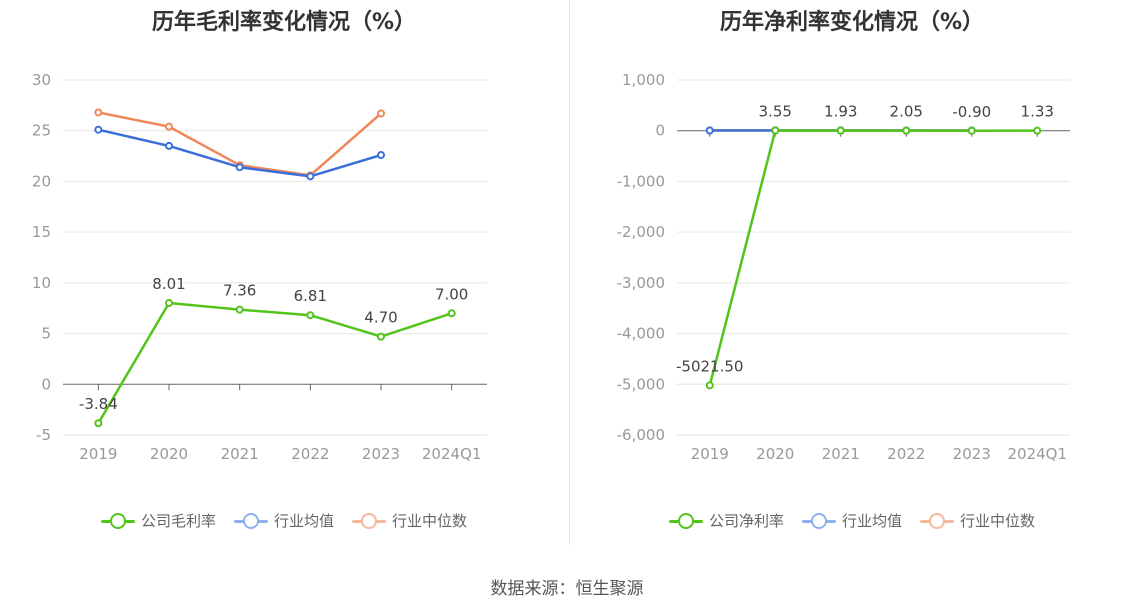  I want to click on data-label: 1.33, so click(1037, 112).